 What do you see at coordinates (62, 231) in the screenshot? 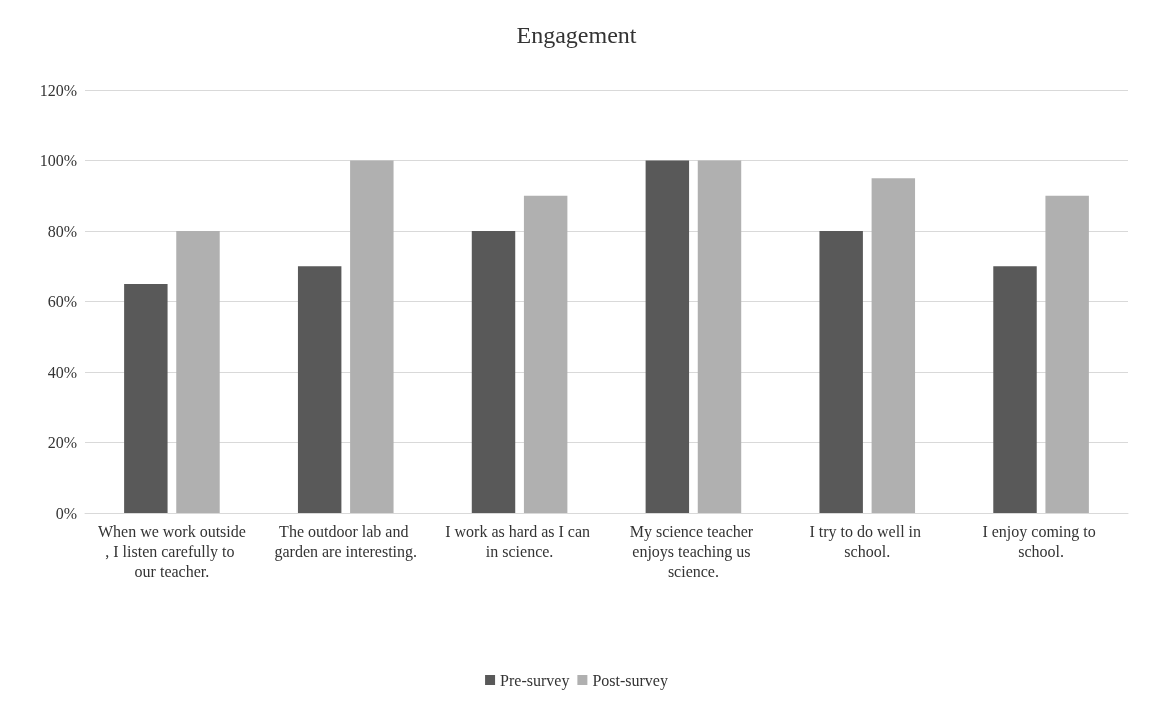
I see `y-tick-label: 80%` at bounding box center [62, 231].